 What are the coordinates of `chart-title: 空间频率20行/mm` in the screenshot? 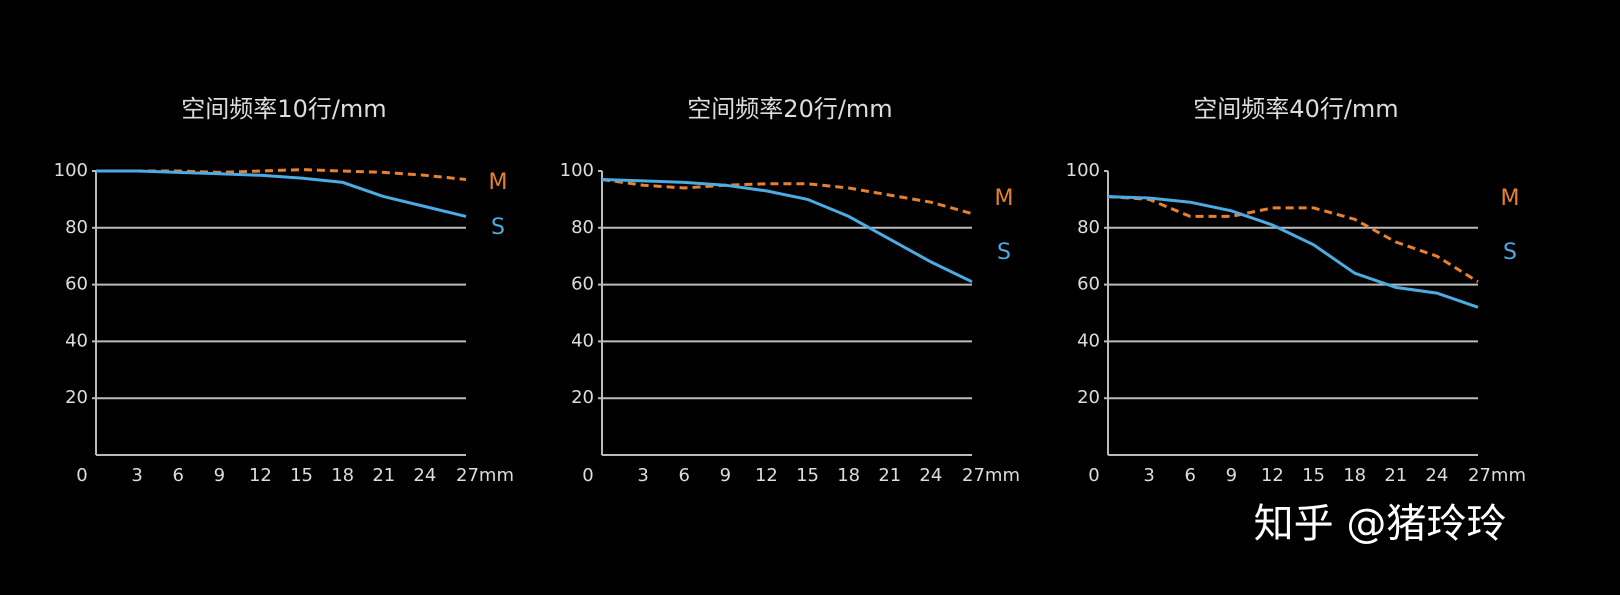 It's located at (789, 109).